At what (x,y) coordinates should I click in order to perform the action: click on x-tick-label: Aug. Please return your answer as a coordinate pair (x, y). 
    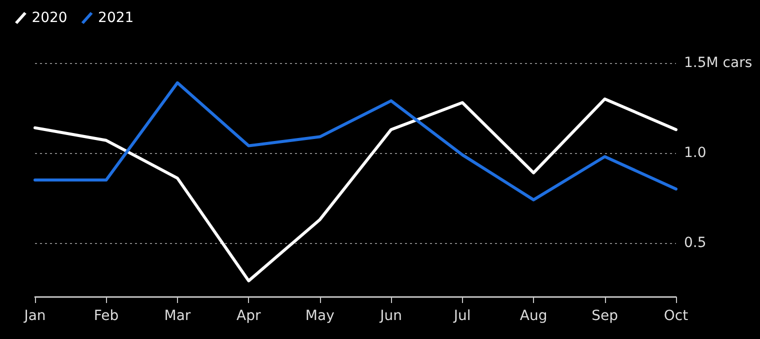
    Looking at the image, I should click on (534, 316).